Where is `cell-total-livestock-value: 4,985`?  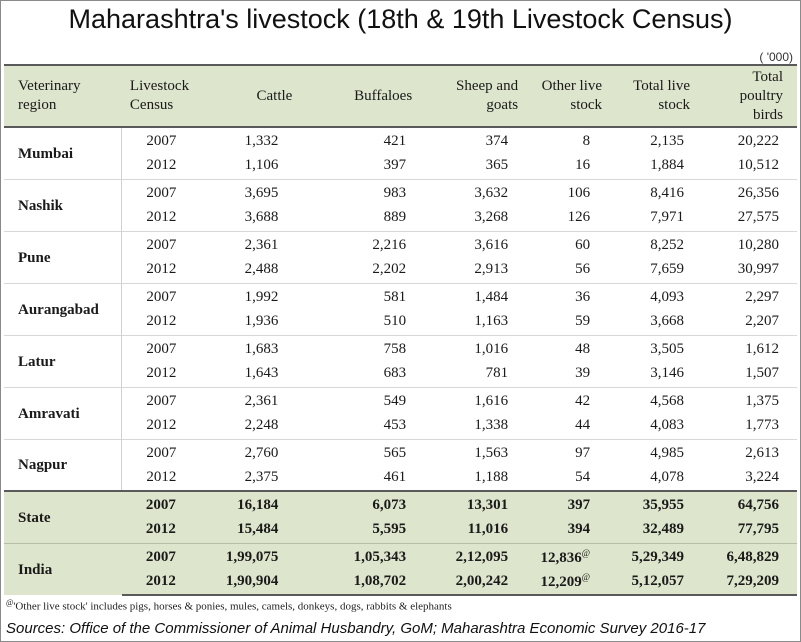 cell-total-livestock-value: 4,985 is located at coordinates (667, 452).